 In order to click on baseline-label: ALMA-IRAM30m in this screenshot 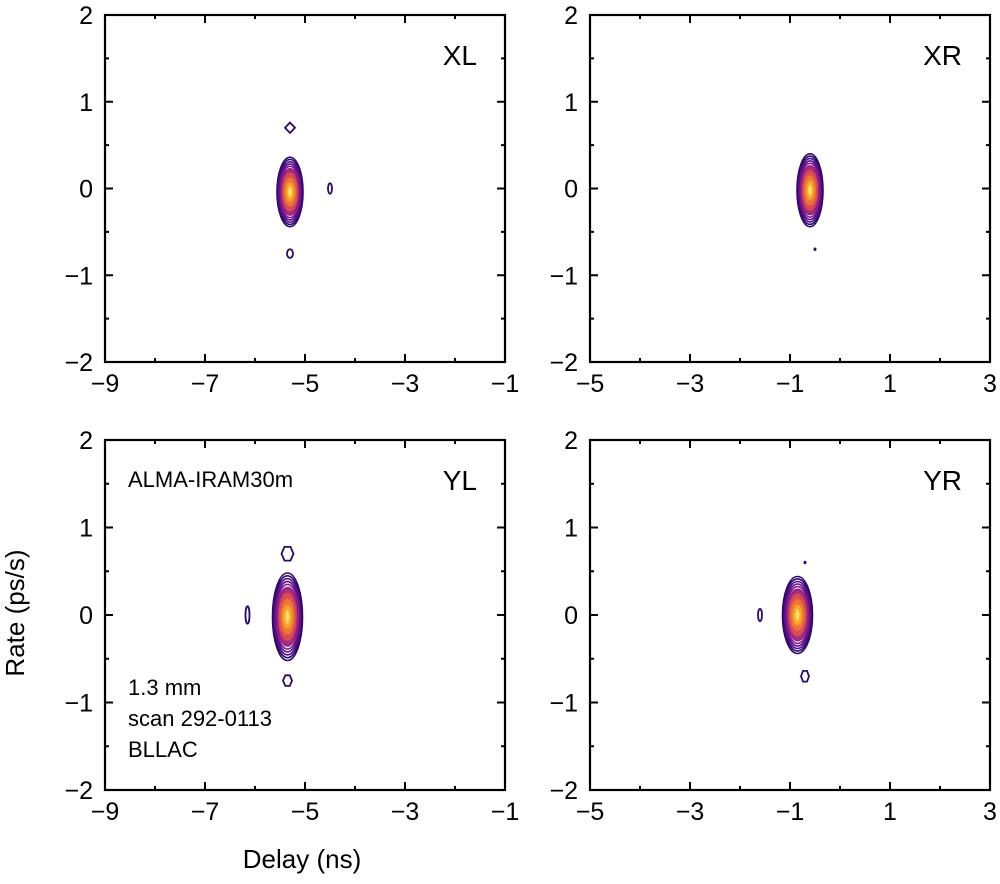, I will do `click(210, 479)`.